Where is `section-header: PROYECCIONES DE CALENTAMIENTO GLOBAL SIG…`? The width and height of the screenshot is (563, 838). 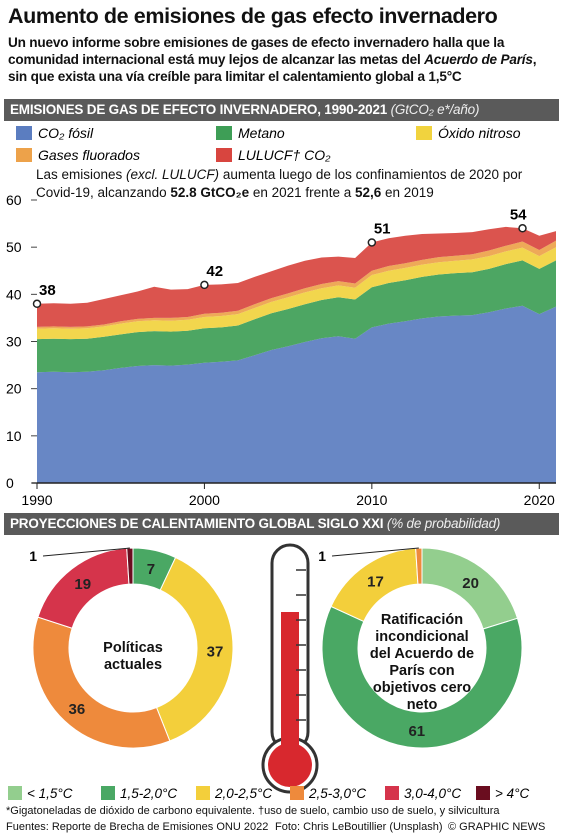
section-header: PROYECCIONES DE CALENTAMIENTO GLOBAL SIG… is located at coordinates (281, 524).